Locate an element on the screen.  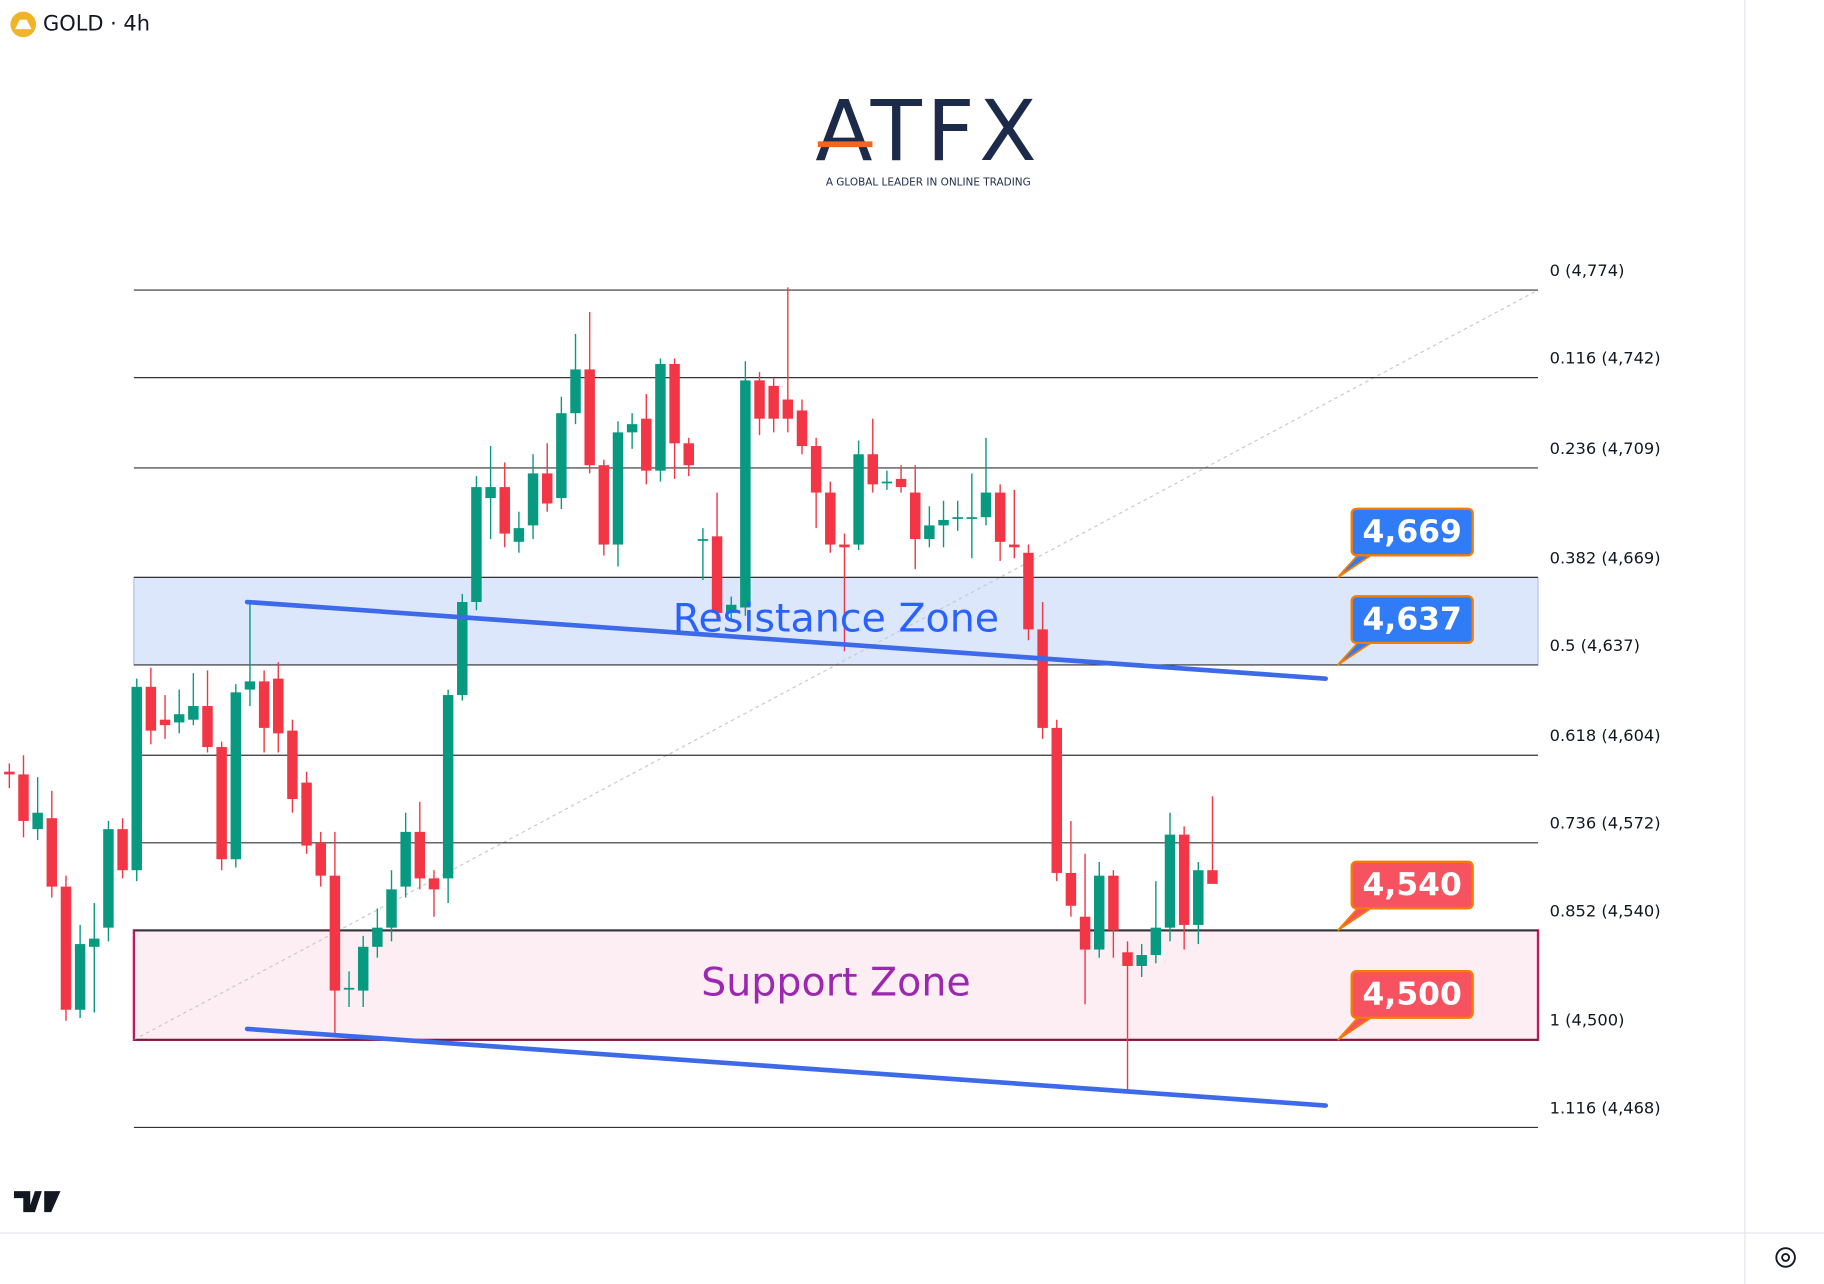
fib-label: 0 (4,774) is located at coordinates (1587, 270).